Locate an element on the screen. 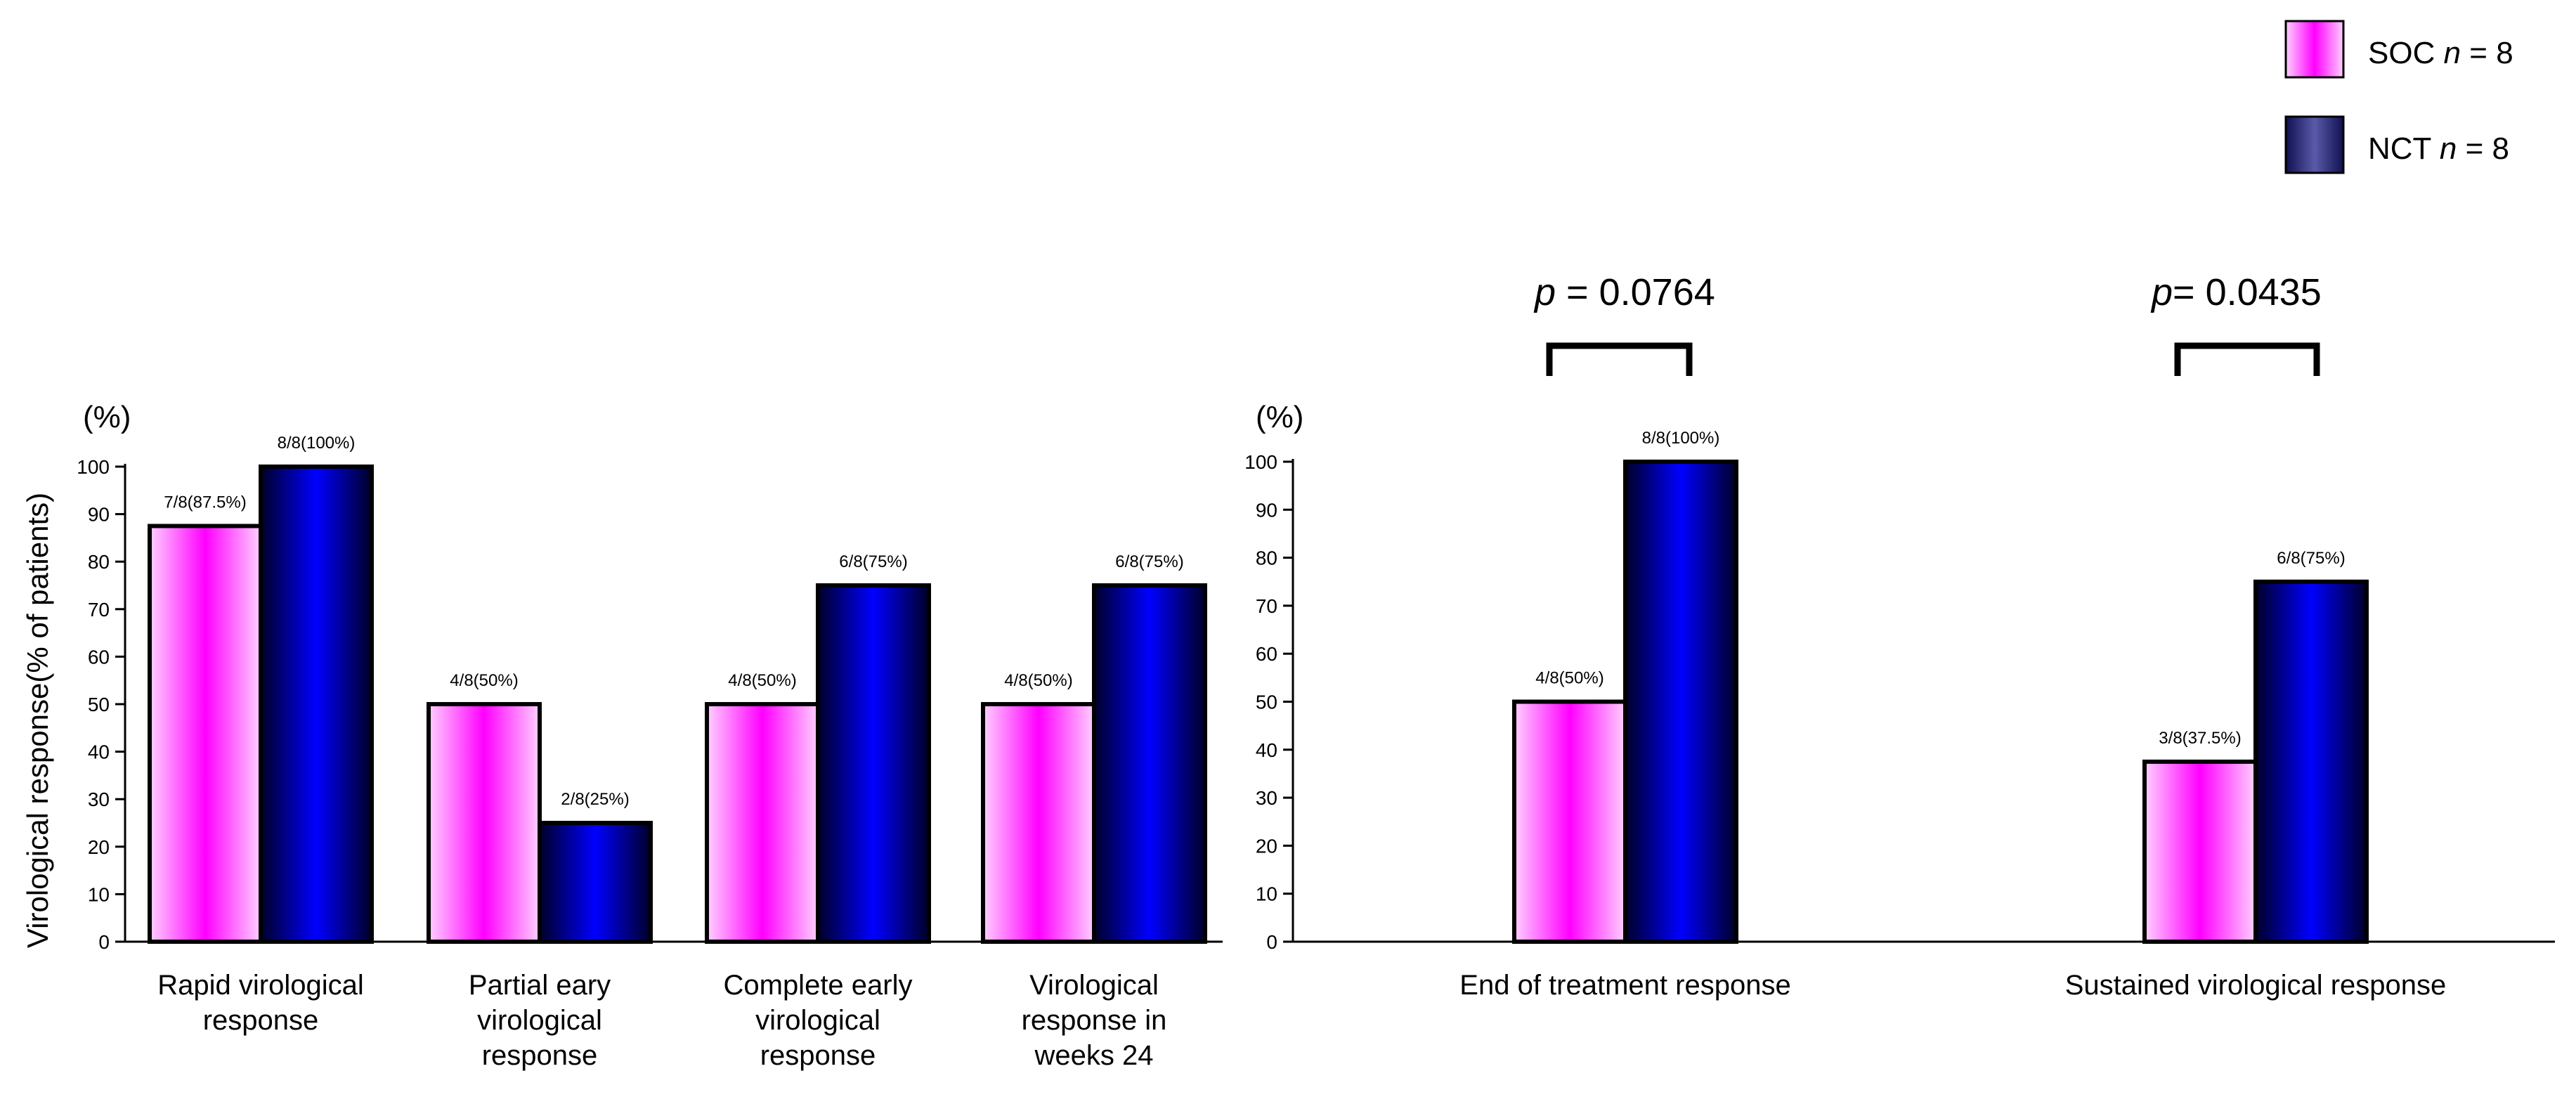 The width and height of the screenshot is (2576, 1097). right-bar-value-label: 4/8(50%) is located at coordinates (1570, 678).